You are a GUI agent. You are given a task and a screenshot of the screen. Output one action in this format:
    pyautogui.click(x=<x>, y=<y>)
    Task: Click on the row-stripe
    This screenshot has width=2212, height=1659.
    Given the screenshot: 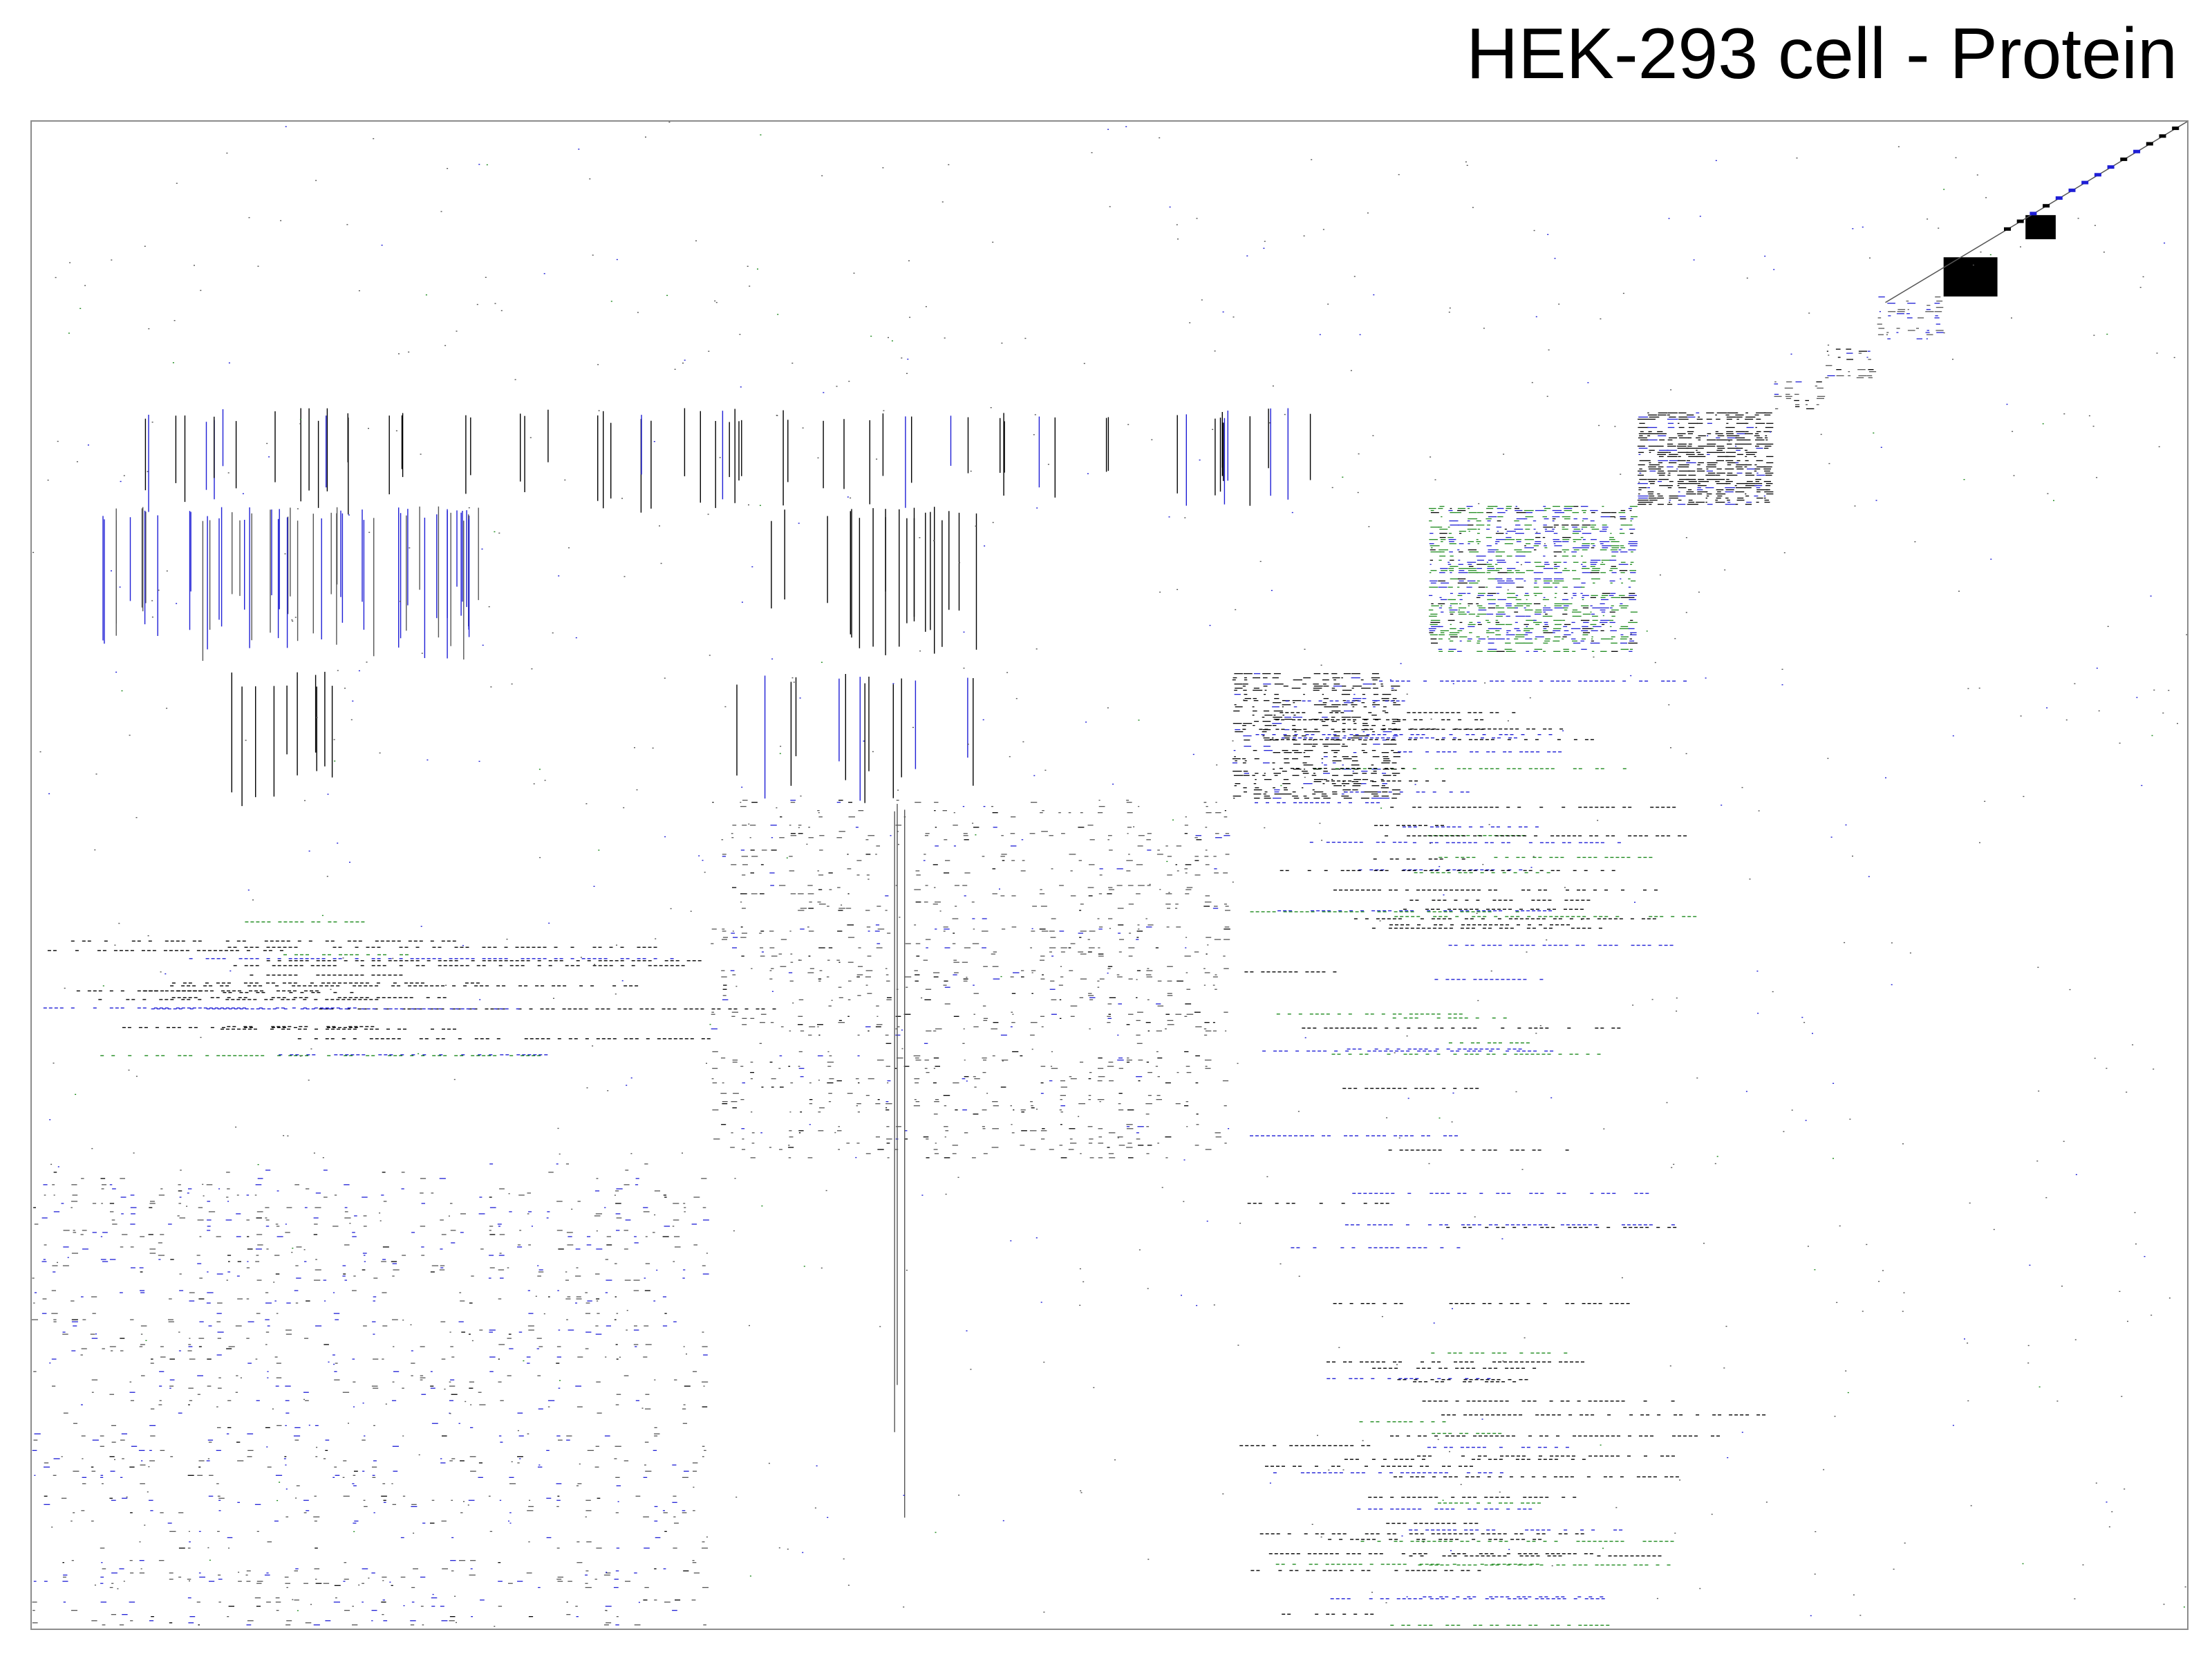 What is the action you would take?
    pyautogui.click(x=1513, y=1596)
    